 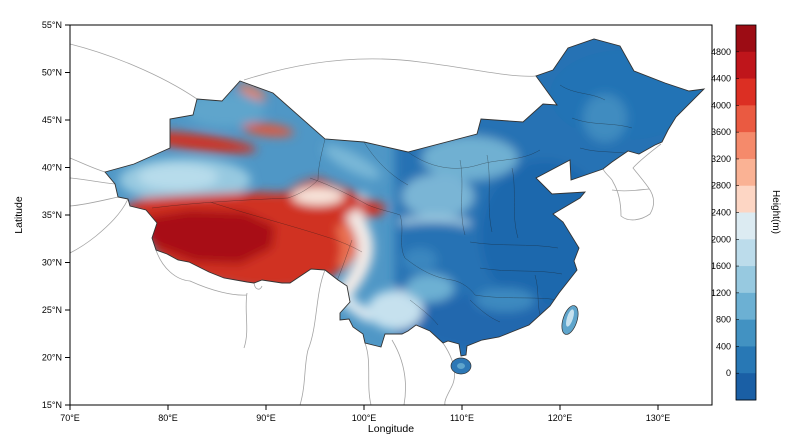 I want to click on x-tick-labels: 70°E 80°E 90°E 100°E 110°E 120°E 130°E, so click(x=365, y=418).